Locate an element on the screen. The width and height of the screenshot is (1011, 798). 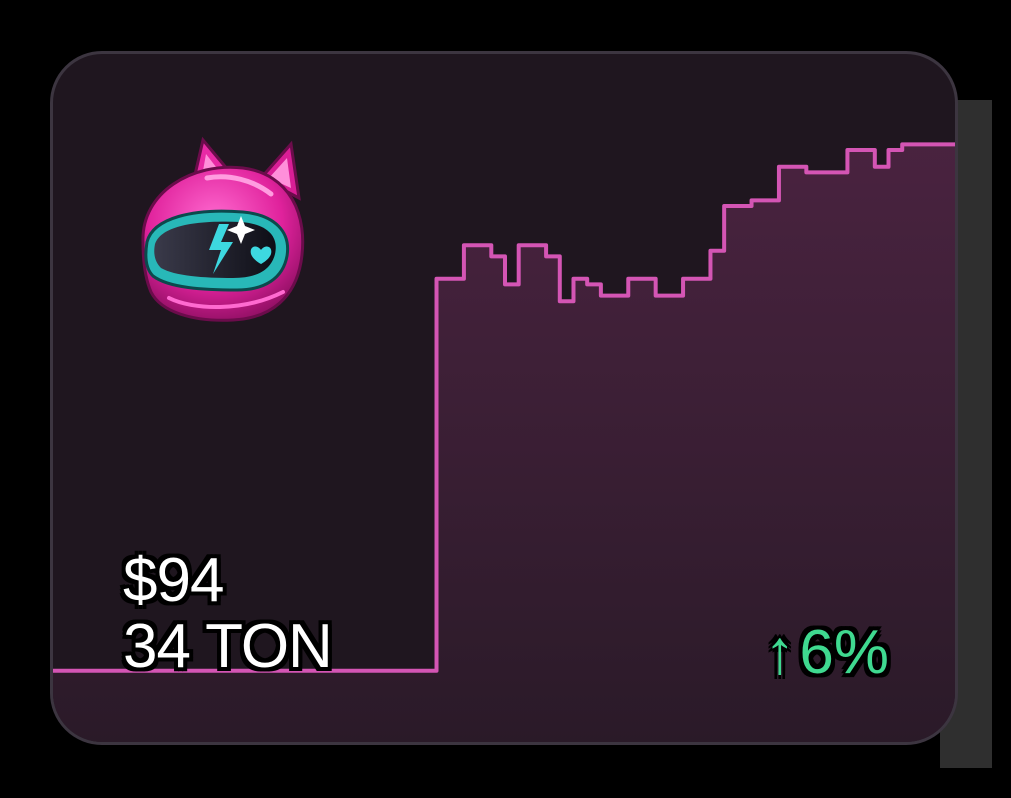
pink-cat-ear-helmet-icon is located at coordinates (223, 232).